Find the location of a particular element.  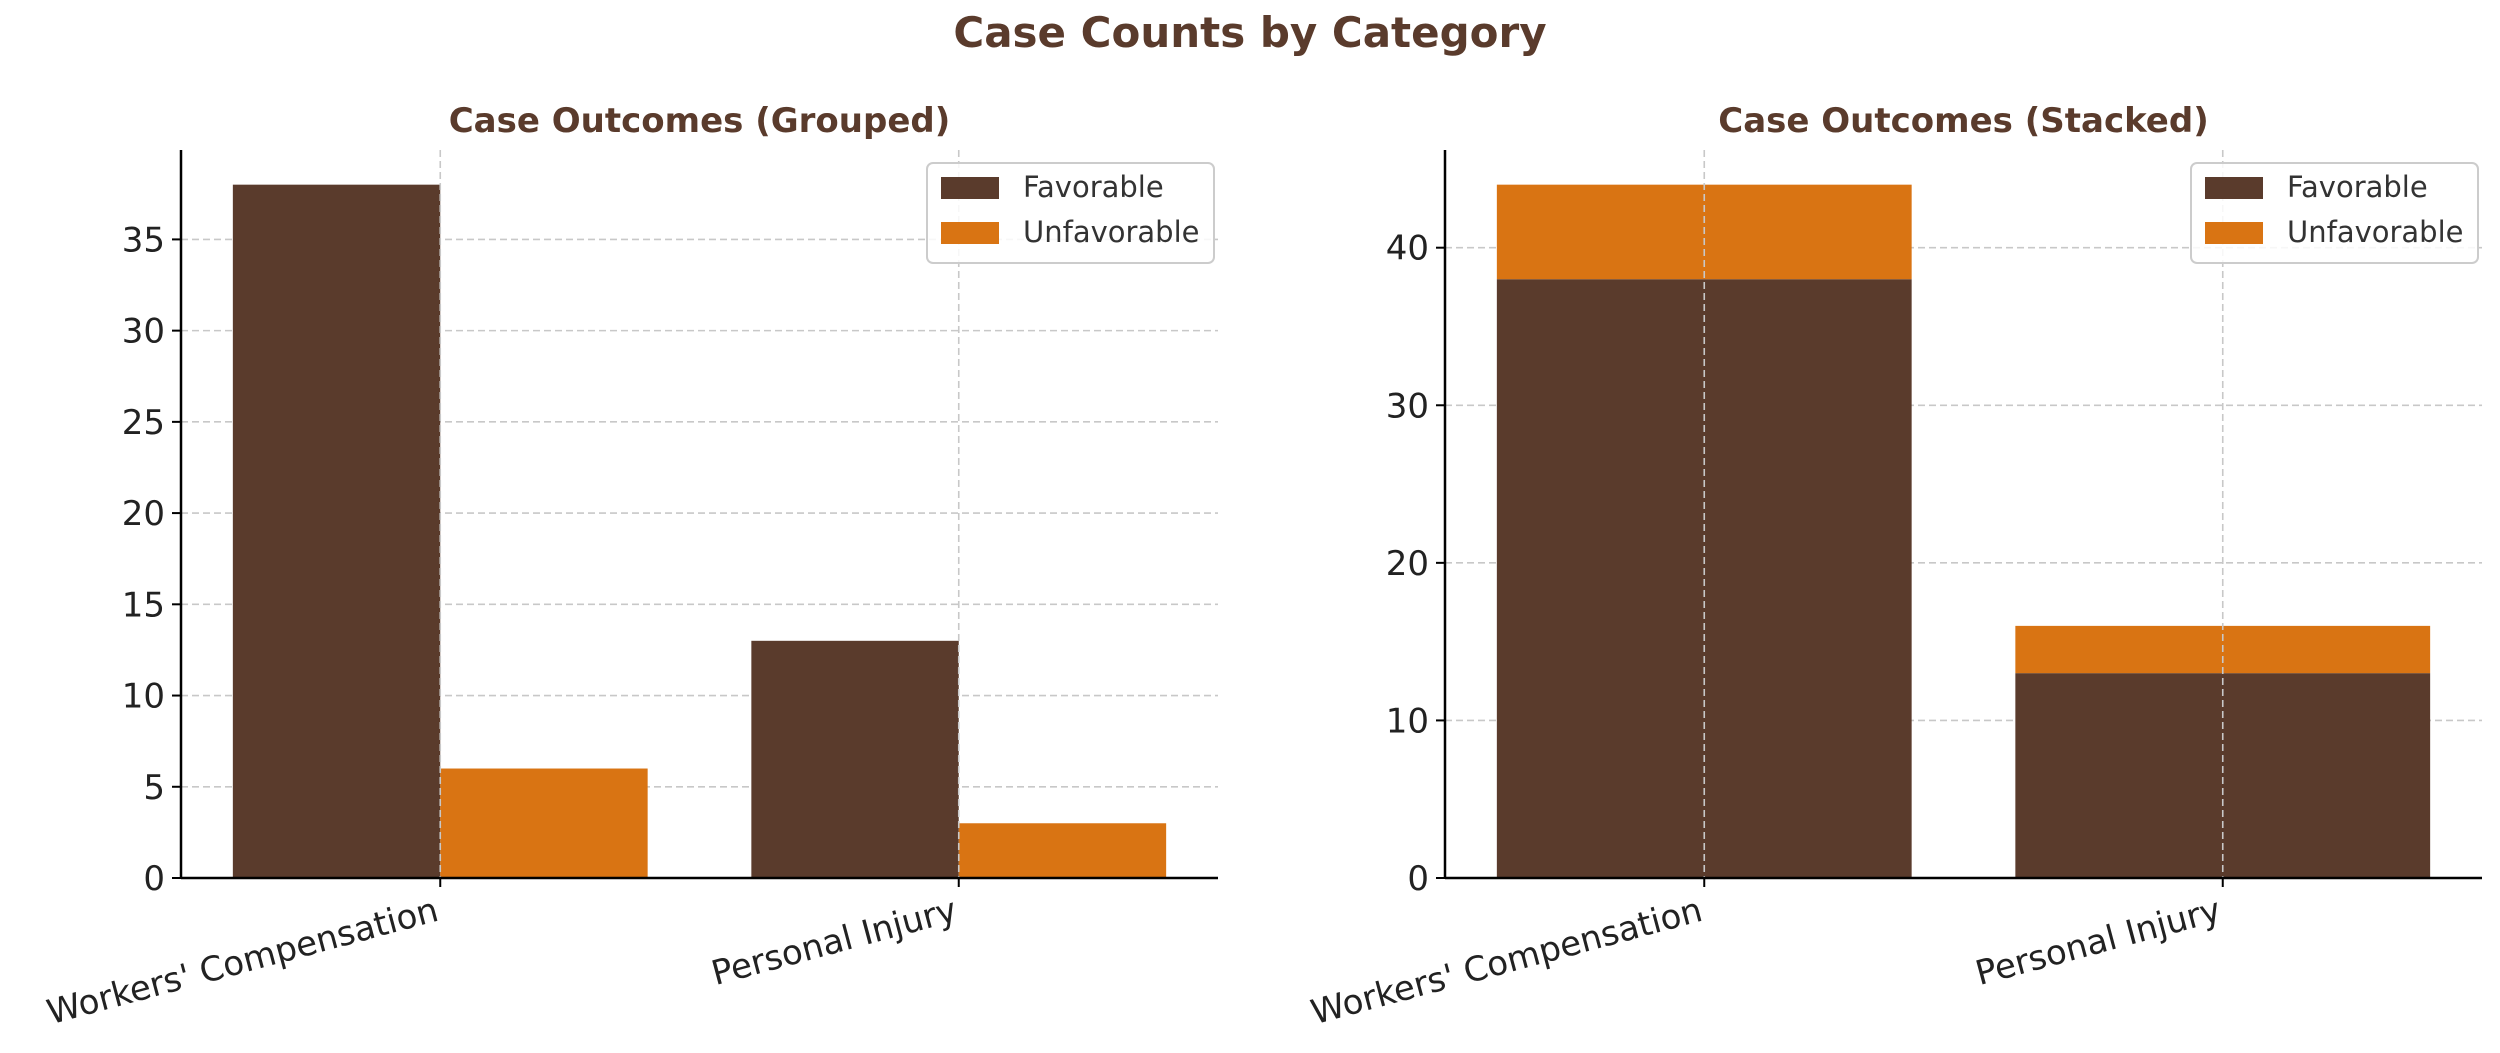

stacked-x-tick-label: Workers' Compensation is located at coordinates (1507, 961).